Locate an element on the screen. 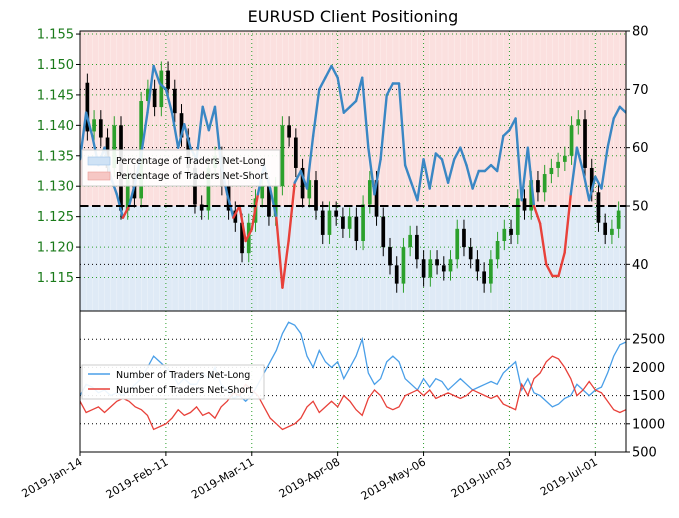 Image resolution: width=679 pixels, height=518 pixels. count-tick-label: 2000 is located at coordinates (648, 368).